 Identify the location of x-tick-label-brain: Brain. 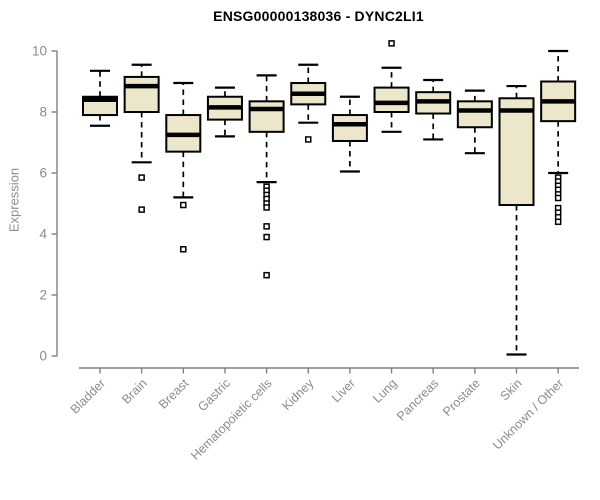
(134, 391).